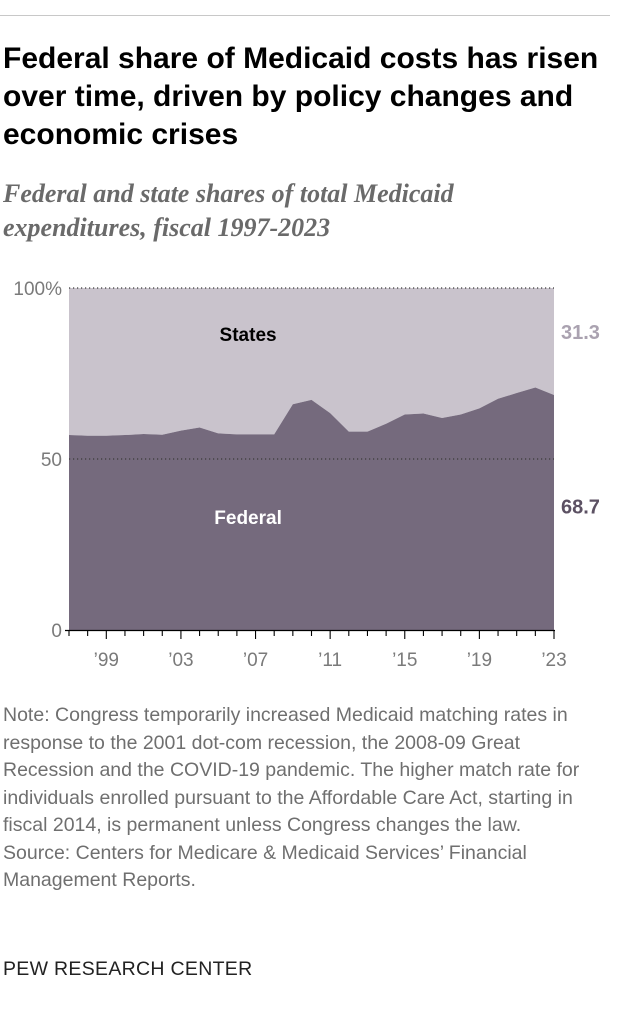 The height and width of the screenshot is (1020, 620). I want to click on federal-end-label: 68.7, so click(580, 508).